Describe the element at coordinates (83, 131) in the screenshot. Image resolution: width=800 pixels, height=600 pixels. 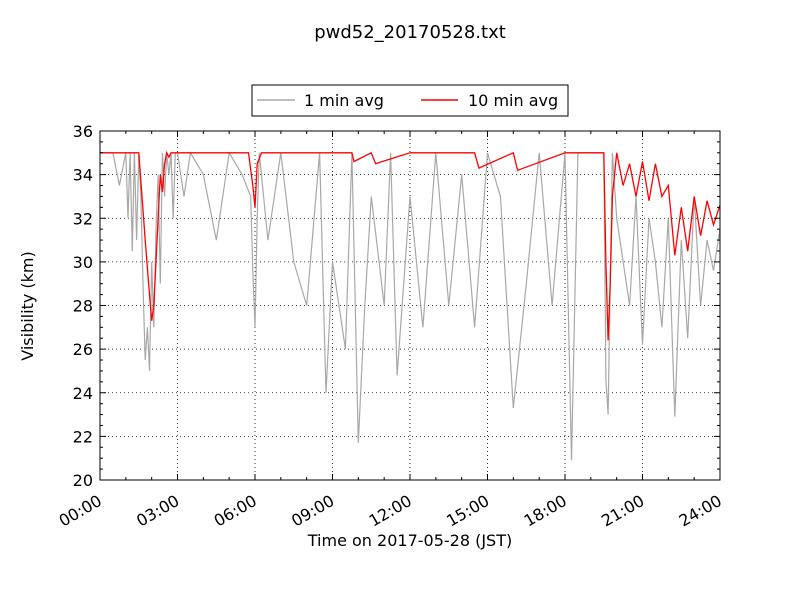
I see `y-tick-label: 36` at that location.